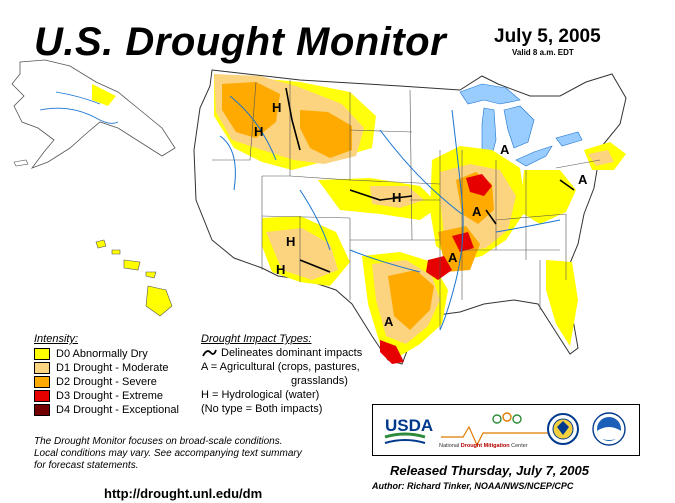 This screenshot has width=675, height=503. Describe the element at coordinates (563, 429) in the screenshot. I see `commerce-seal-icon` at that location.